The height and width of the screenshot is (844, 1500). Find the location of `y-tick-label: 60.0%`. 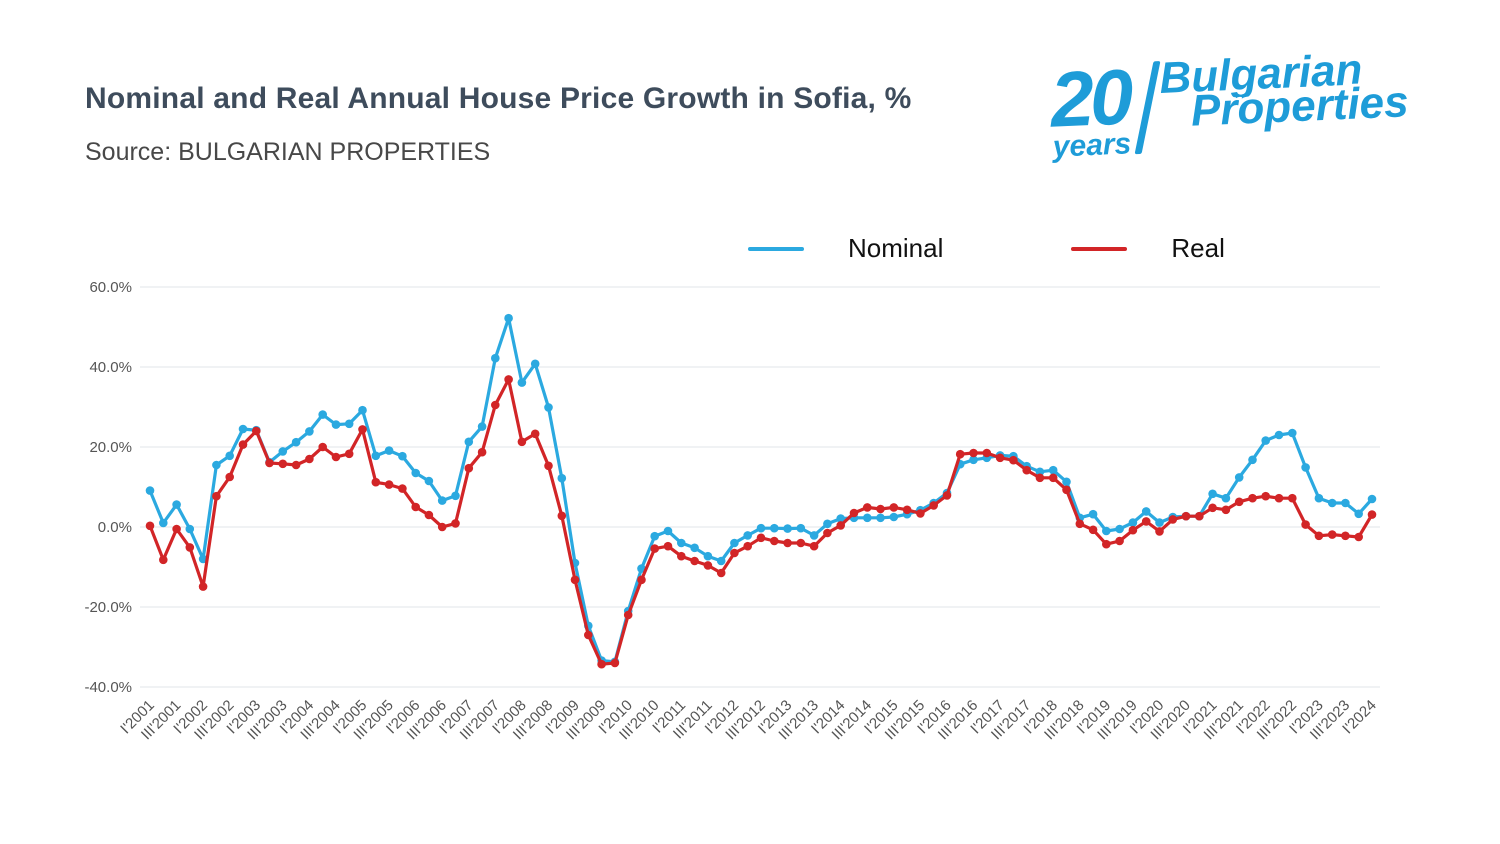

y-tick-label: 60.0% is located at coordinates (110, 287).